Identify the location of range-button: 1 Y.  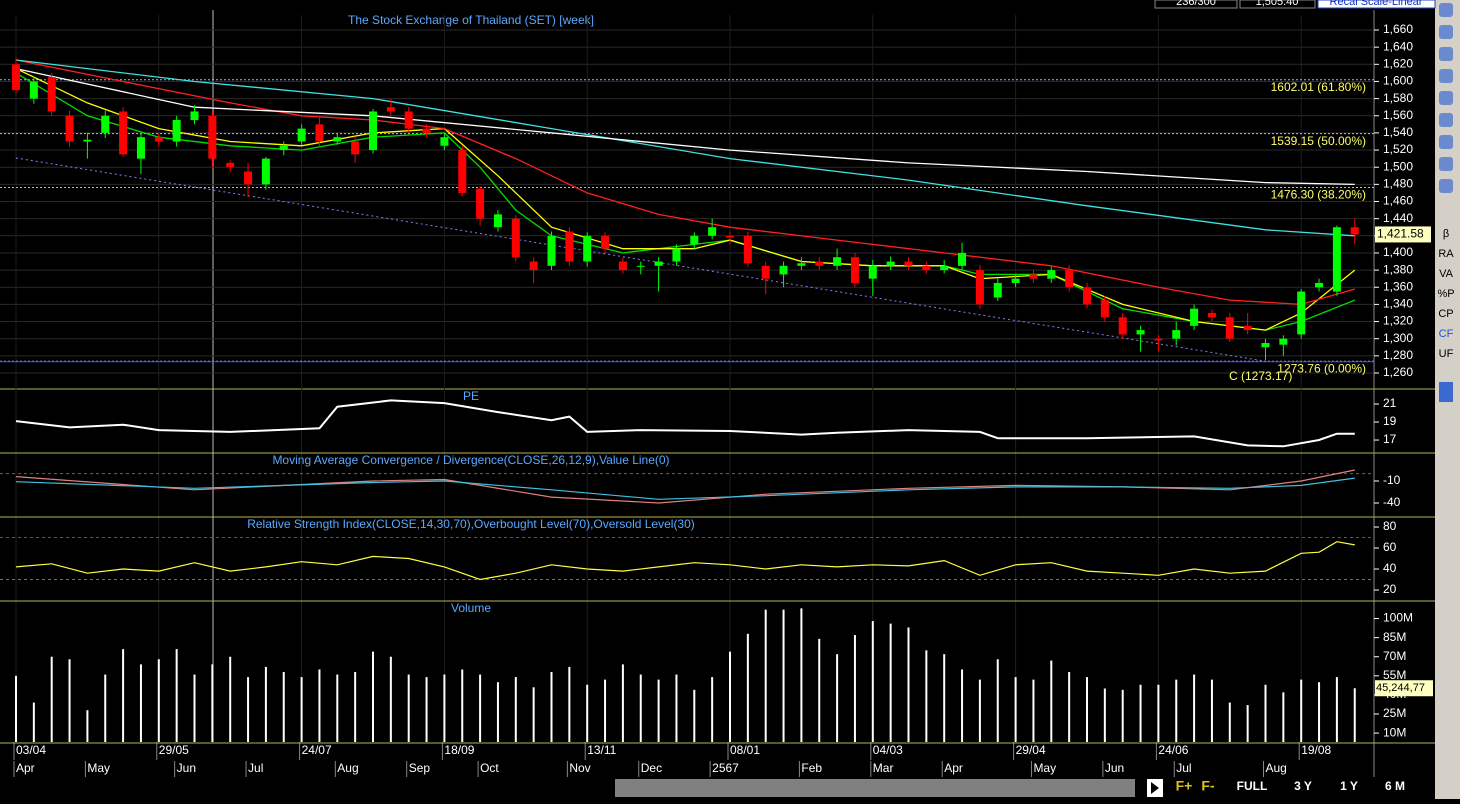
(1349, 786).